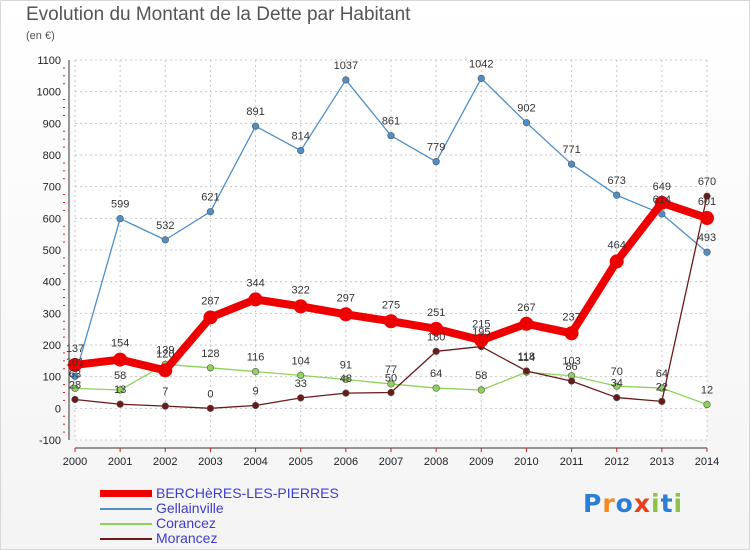 This screenshot has width=750, height=550. Describe the element at coordinates (481, 333) in the screenshot. I see `data-label: 195` at that location.